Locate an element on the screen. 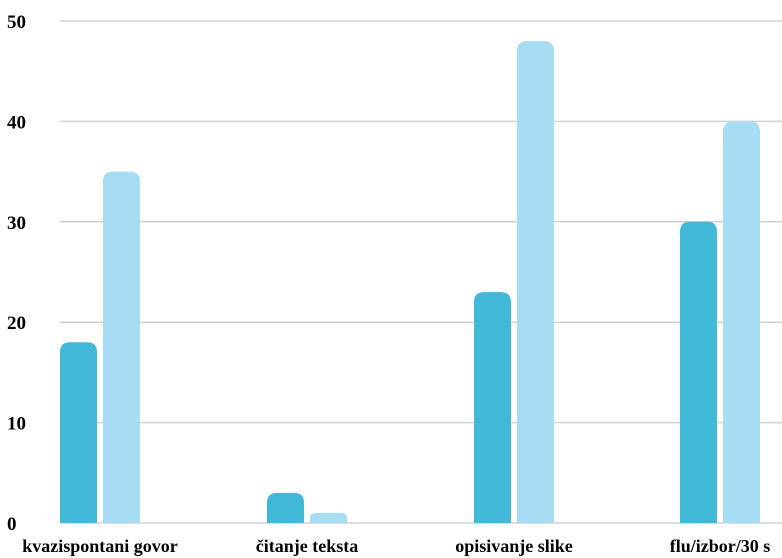 This screenshot has width=782, height=558. x-category-label: kvazispontani govor is located at coordinates (100, 546).